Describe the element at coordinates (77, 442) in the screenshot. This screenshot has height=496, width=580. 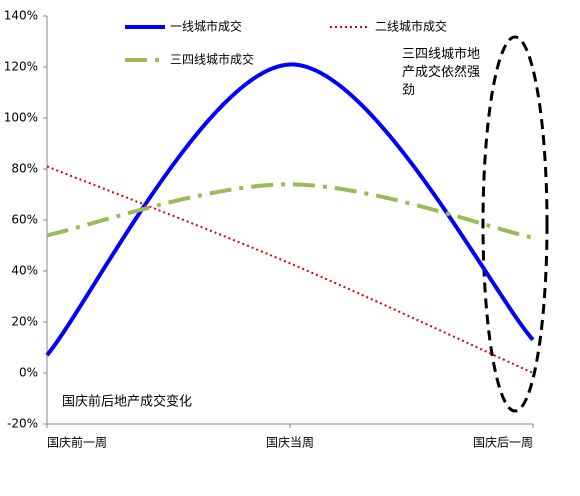
I see `x-tick-label: 国庆前一周` at that location.